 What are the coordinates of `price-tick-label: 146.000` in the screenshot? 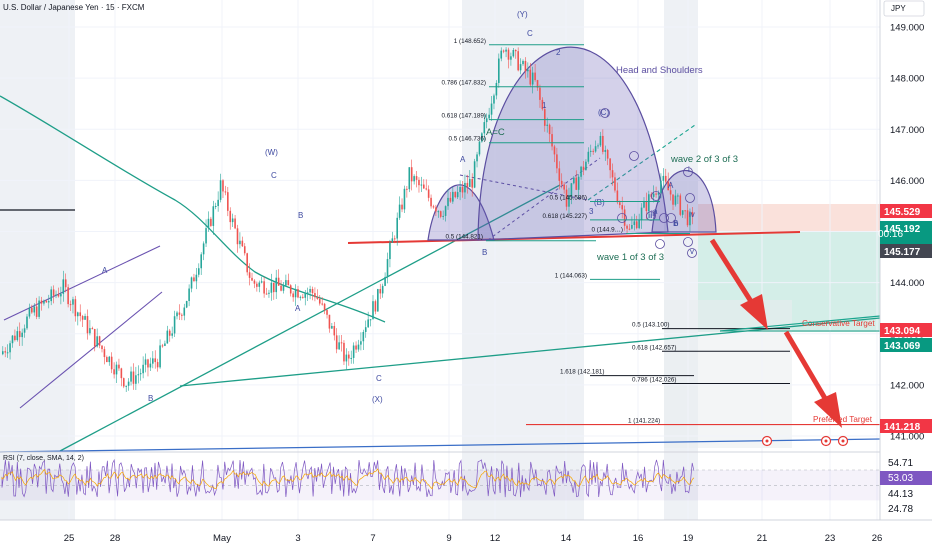 It's located at (907, 181).